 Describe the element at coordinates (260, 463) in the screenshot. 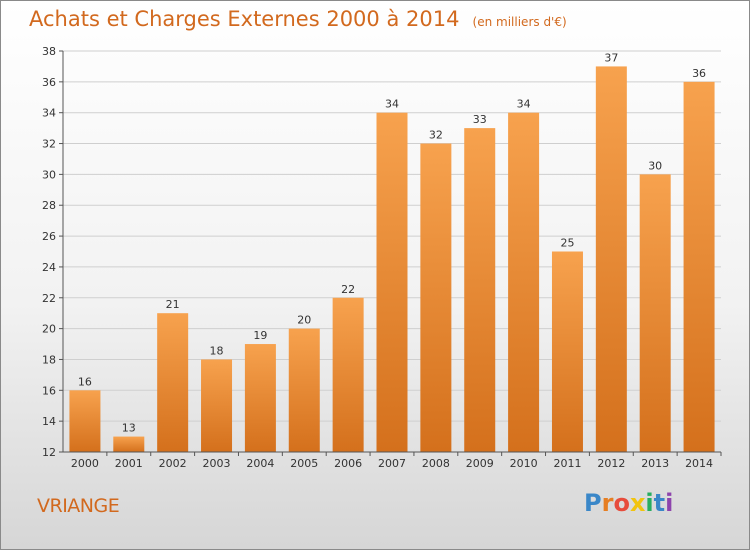

I see `x-tick-label-2004: 2004` at that location.